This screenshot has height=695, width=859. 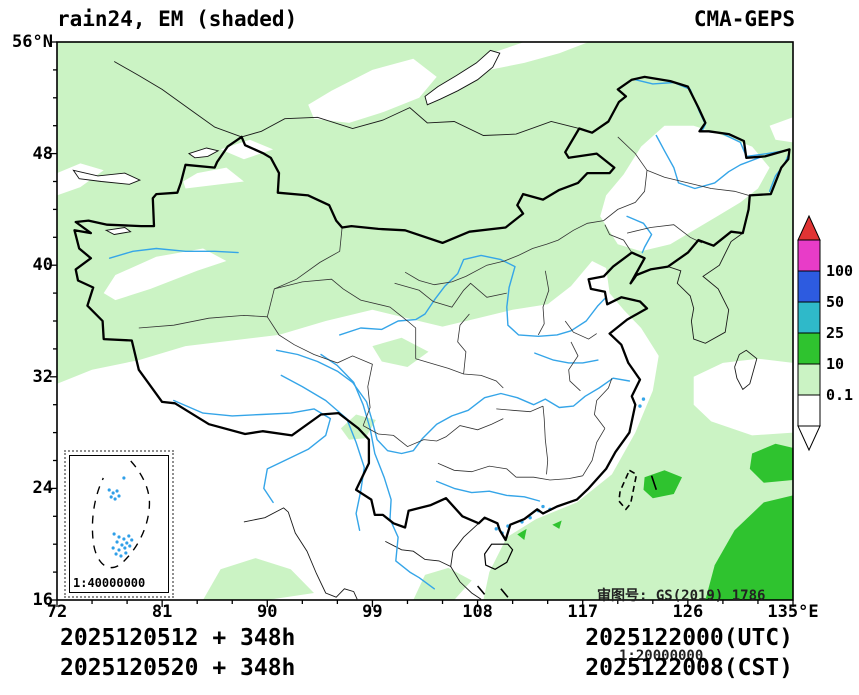 What do you see at coordinates (42, 600) in the screenshot?
I see `lat-tick-label: 16` at bounding box center [42, 600].